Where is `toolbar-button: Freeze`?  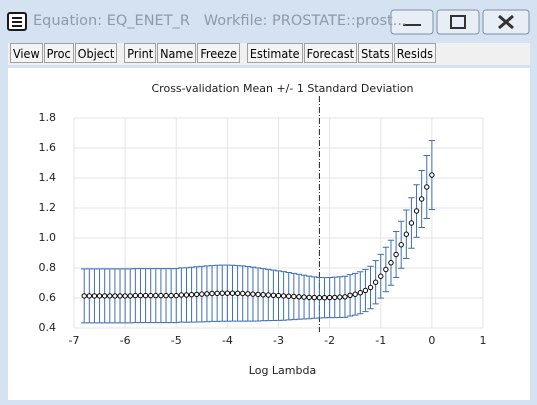
toolbar-button: Freeze is located at coordinates (218, 53).